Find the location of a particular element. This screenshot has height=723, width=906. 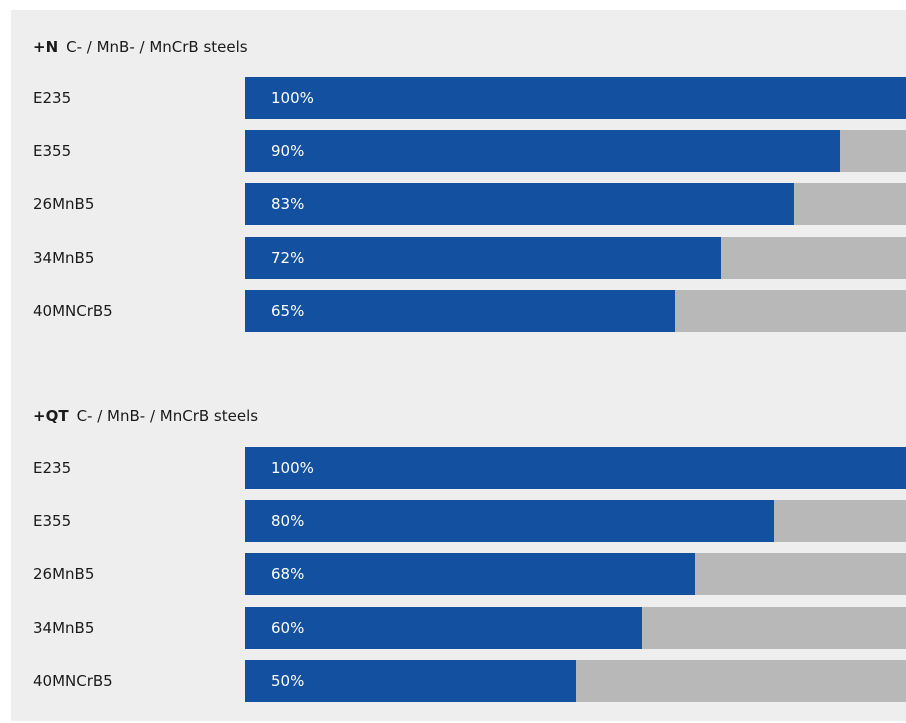

section-grade: +QT is located at coordinates (51, 416).